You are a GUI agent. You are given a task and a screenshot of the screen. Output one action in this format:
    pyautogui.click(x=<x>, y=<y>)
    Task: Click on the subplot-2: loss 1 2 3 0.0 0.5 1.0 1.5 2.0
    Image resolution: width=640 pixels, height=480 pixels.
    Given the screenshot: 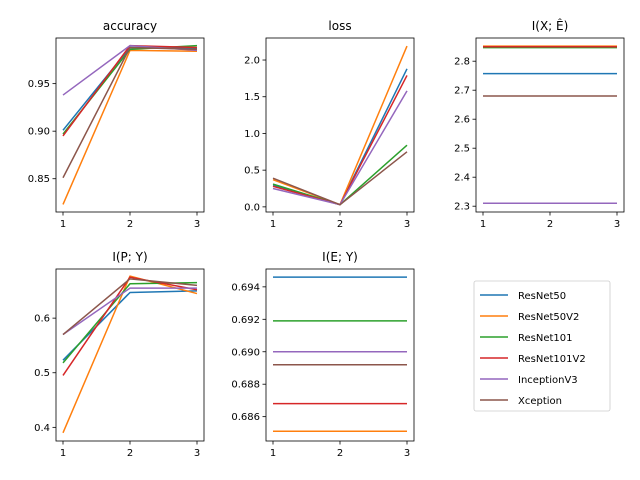 What is the action you would take?
    pyautogui.click(x=329, y=124)
    